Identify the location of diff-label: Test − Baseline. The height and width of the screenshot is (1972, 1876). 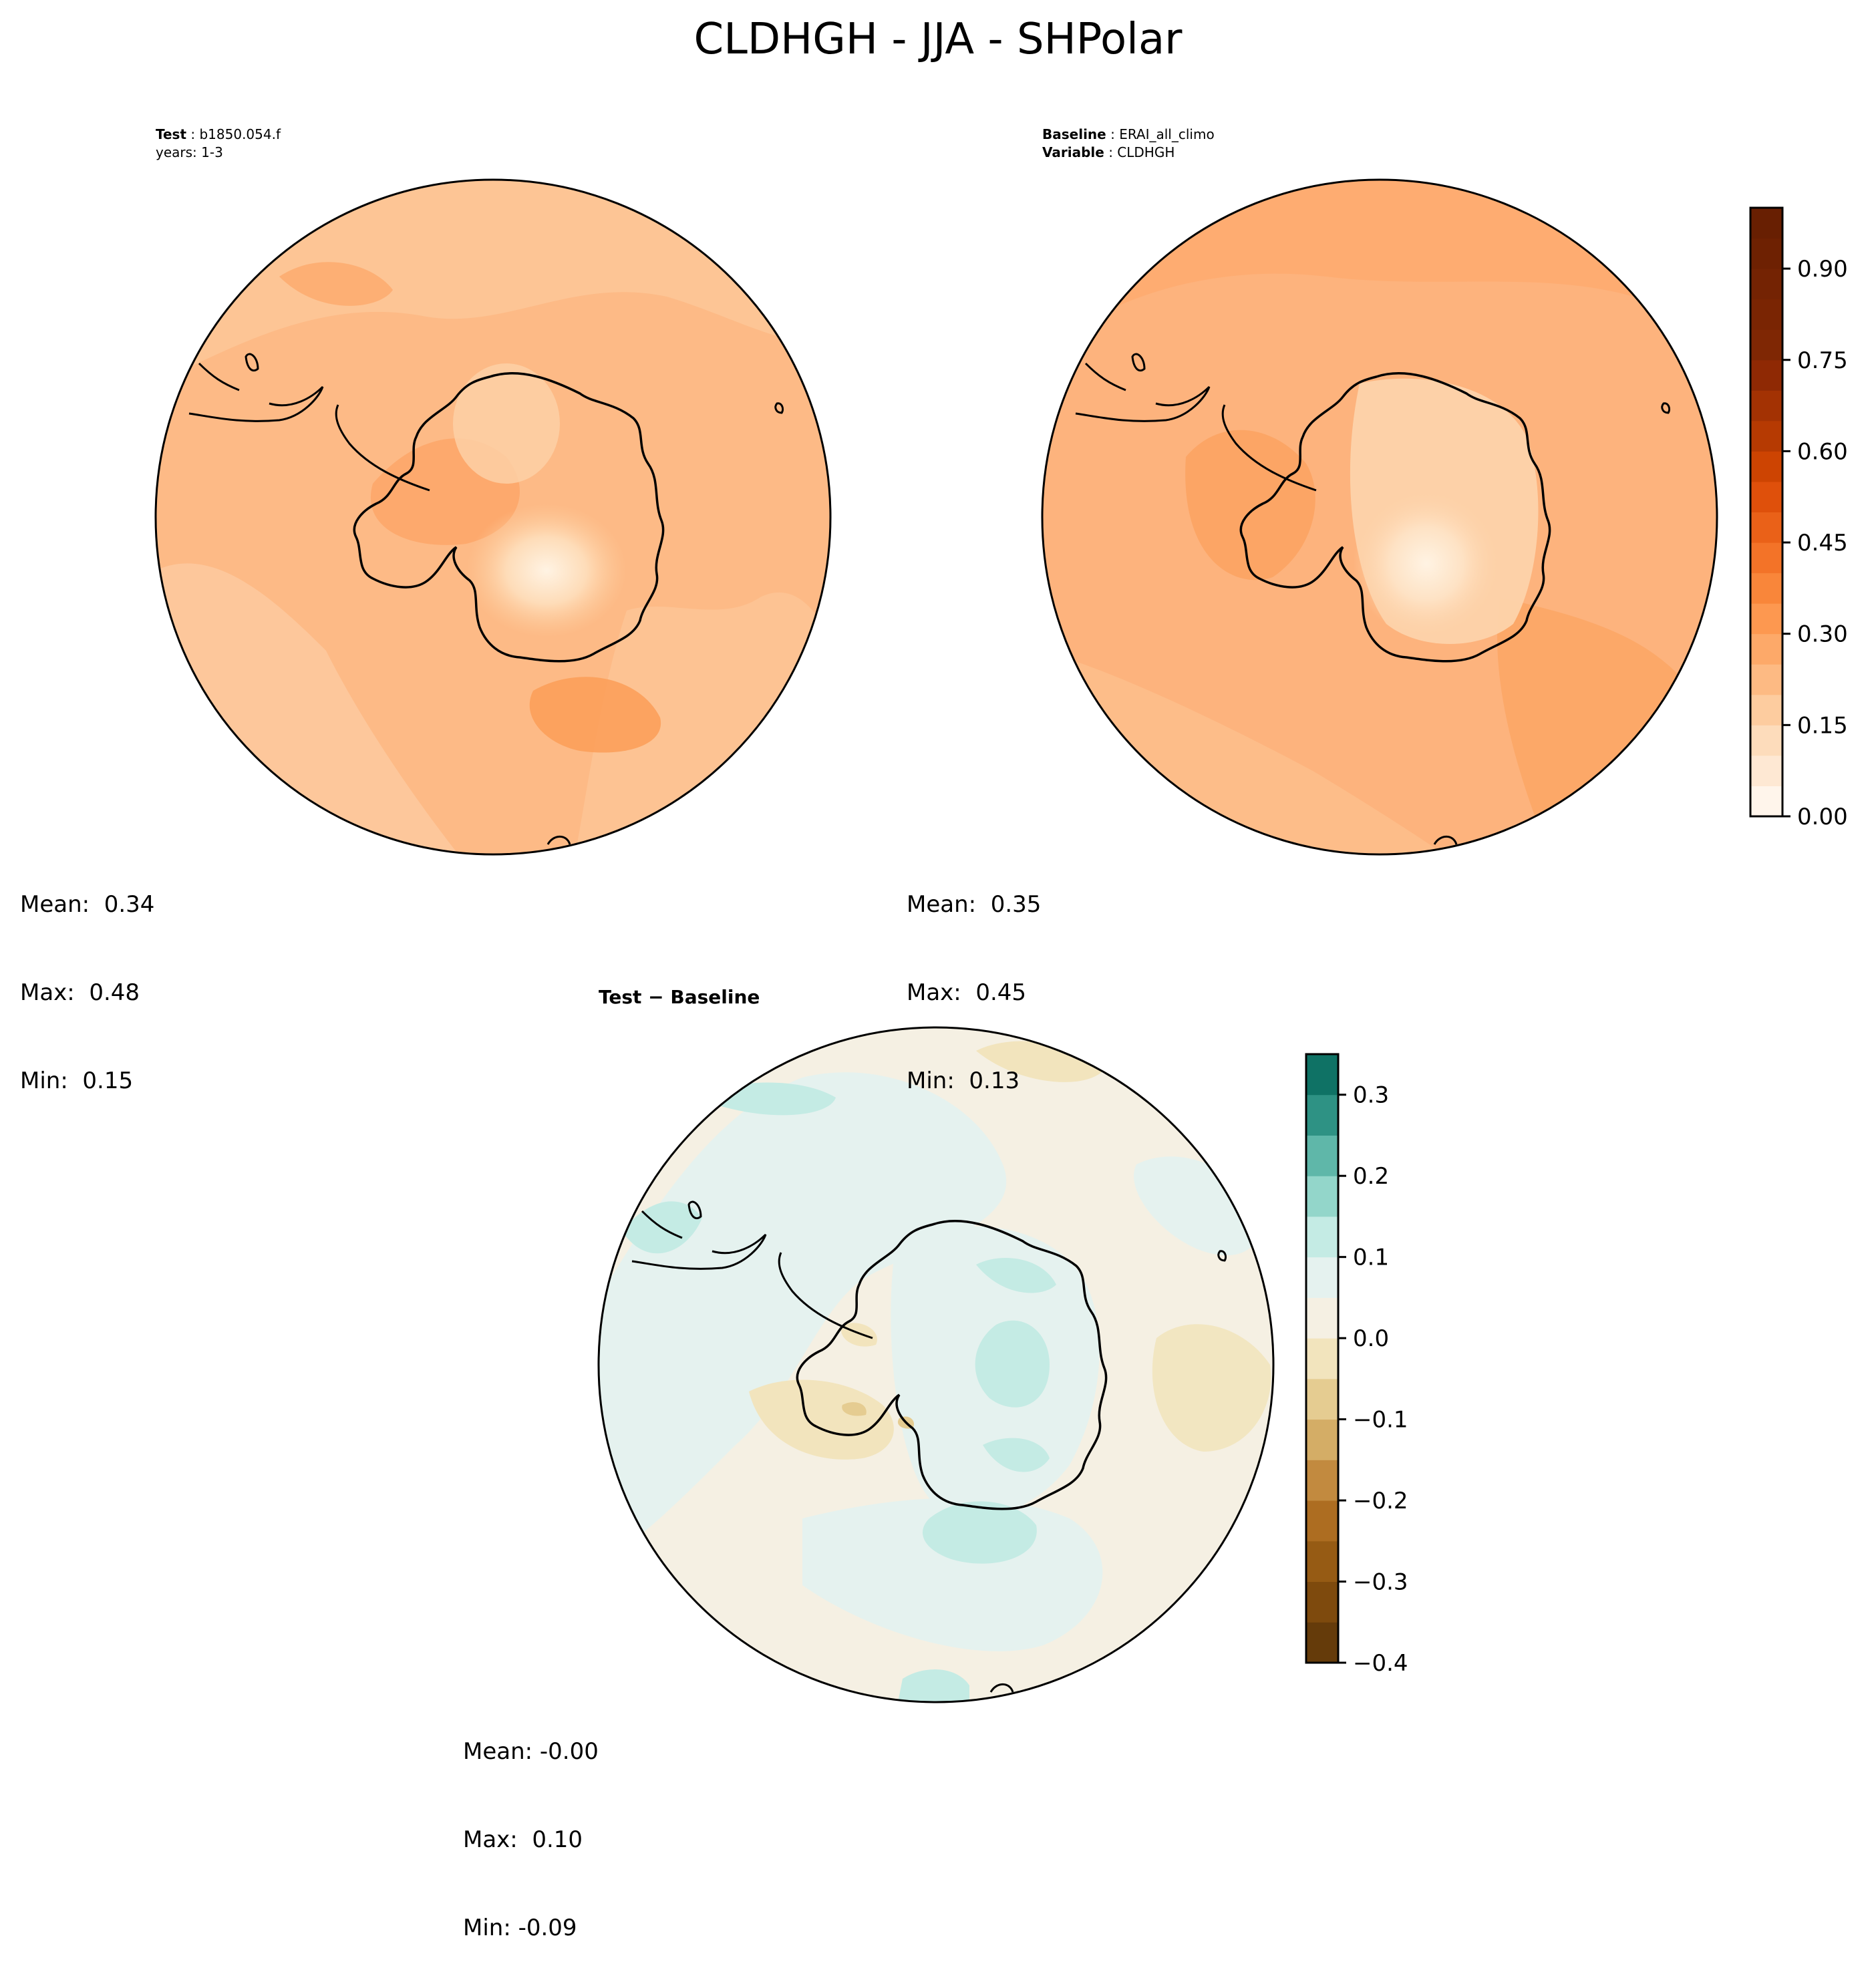
(679, 997).